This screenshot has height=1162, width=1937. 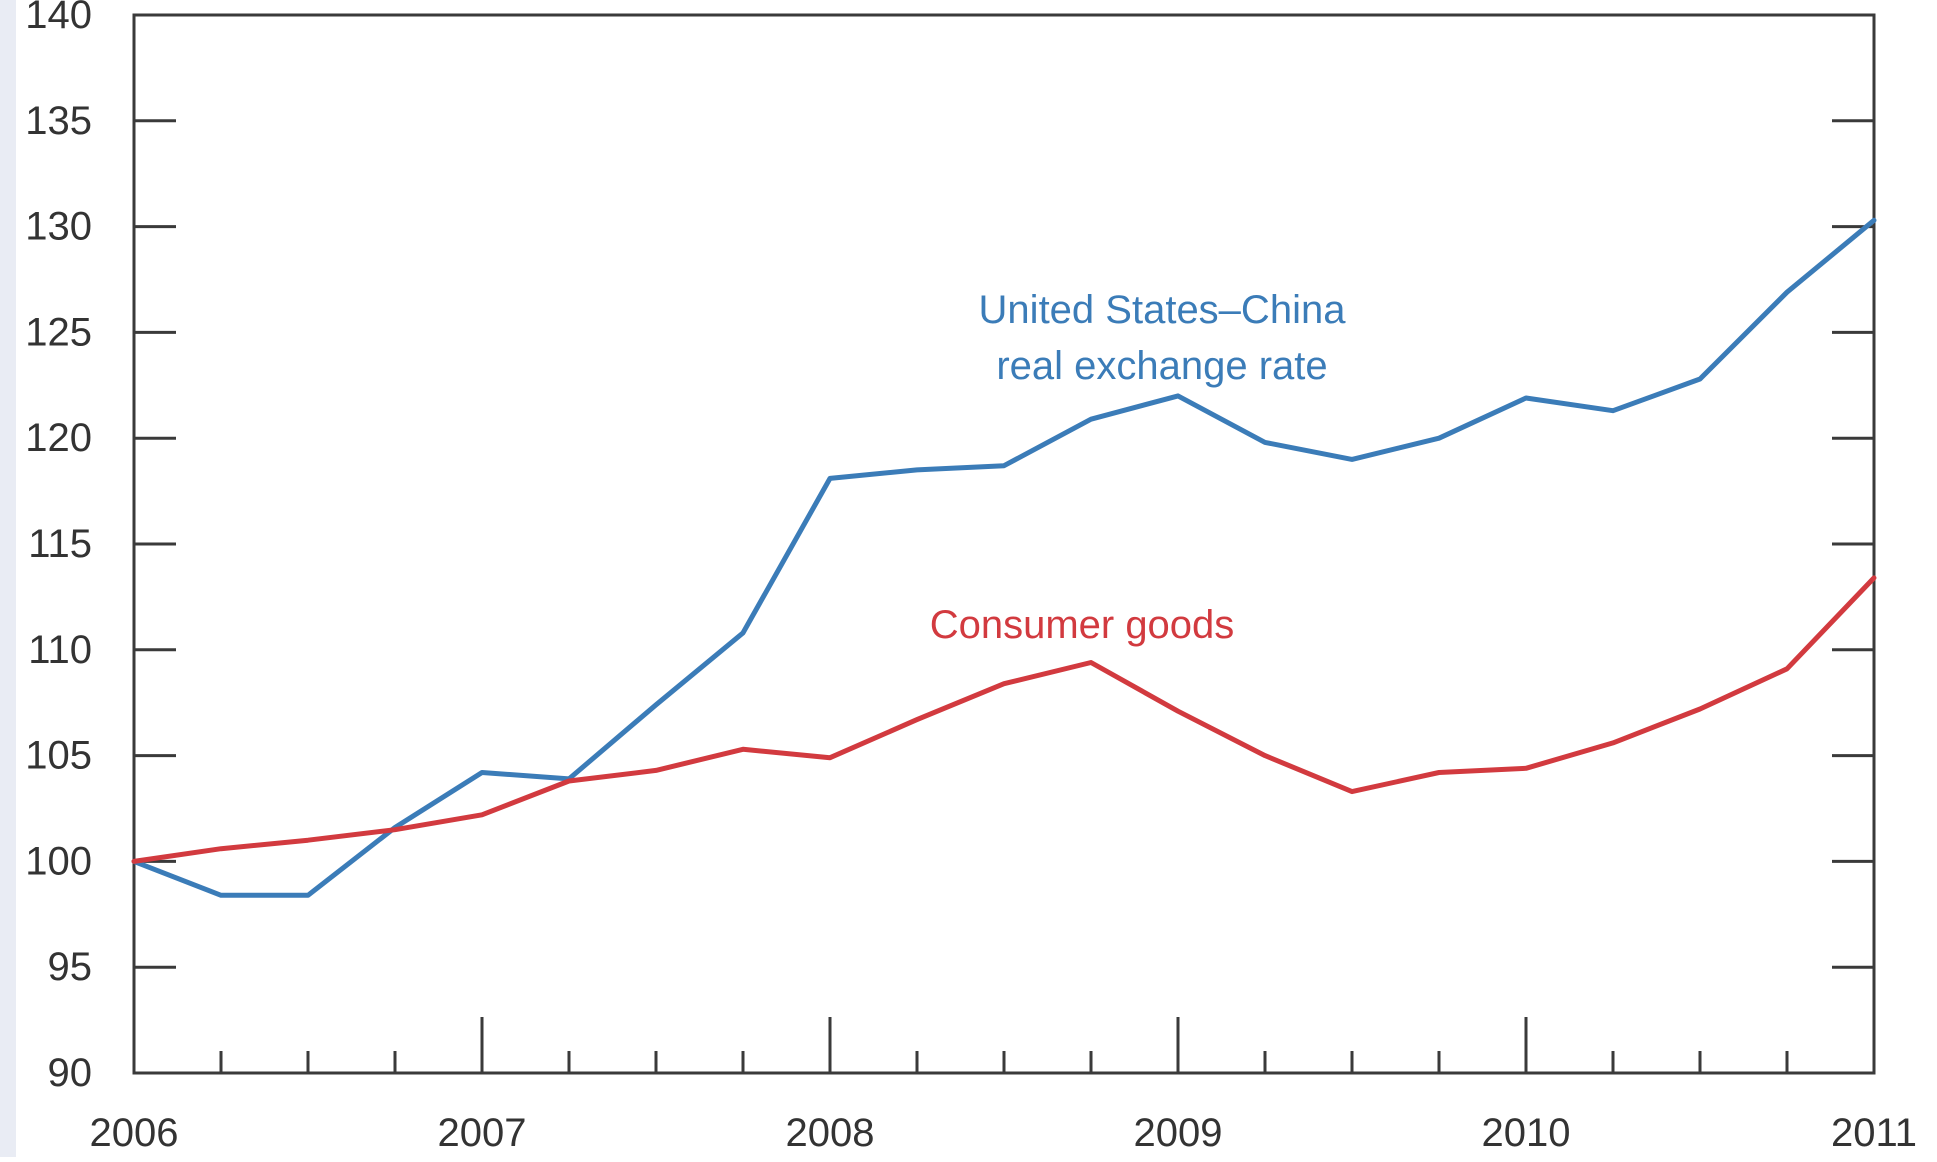 What do you see at coordinates (58, 121) in the screenshot?
I see `y-tick-label: 135` at bounding box center [58, 121].